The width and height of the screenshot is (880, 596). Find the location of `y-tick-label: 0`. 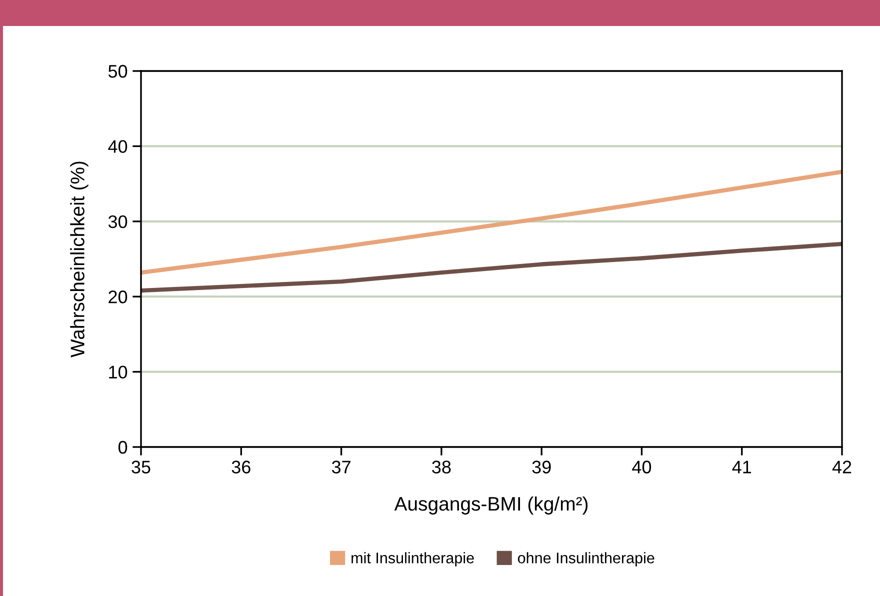

y-tick-label: 0 is located at coordinates (123, 447).